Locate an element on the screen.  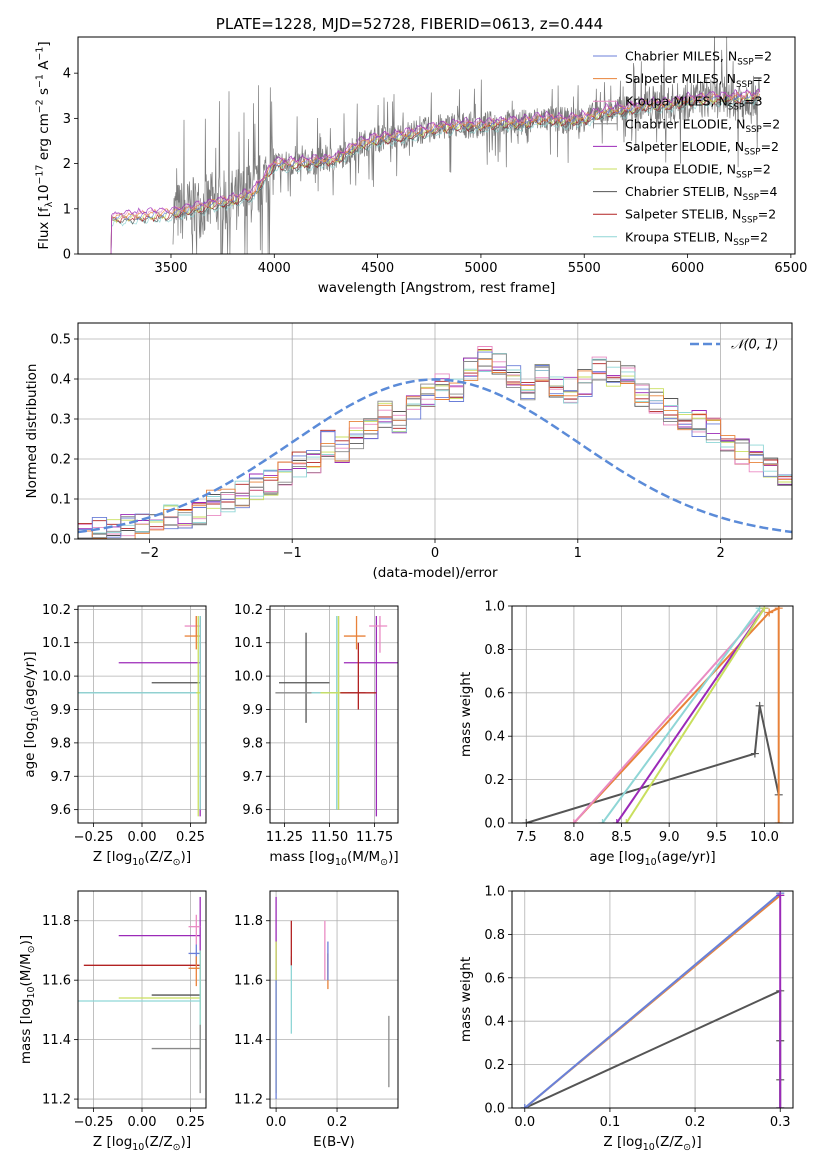
tick-label-y: 9.6 is located at coordinates (60, 810).